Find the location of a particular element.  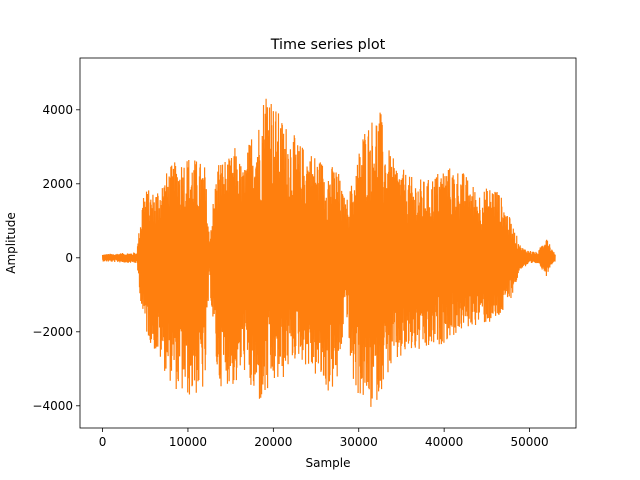

y-tick-label: −4000 is located at coordinates (52, 406).